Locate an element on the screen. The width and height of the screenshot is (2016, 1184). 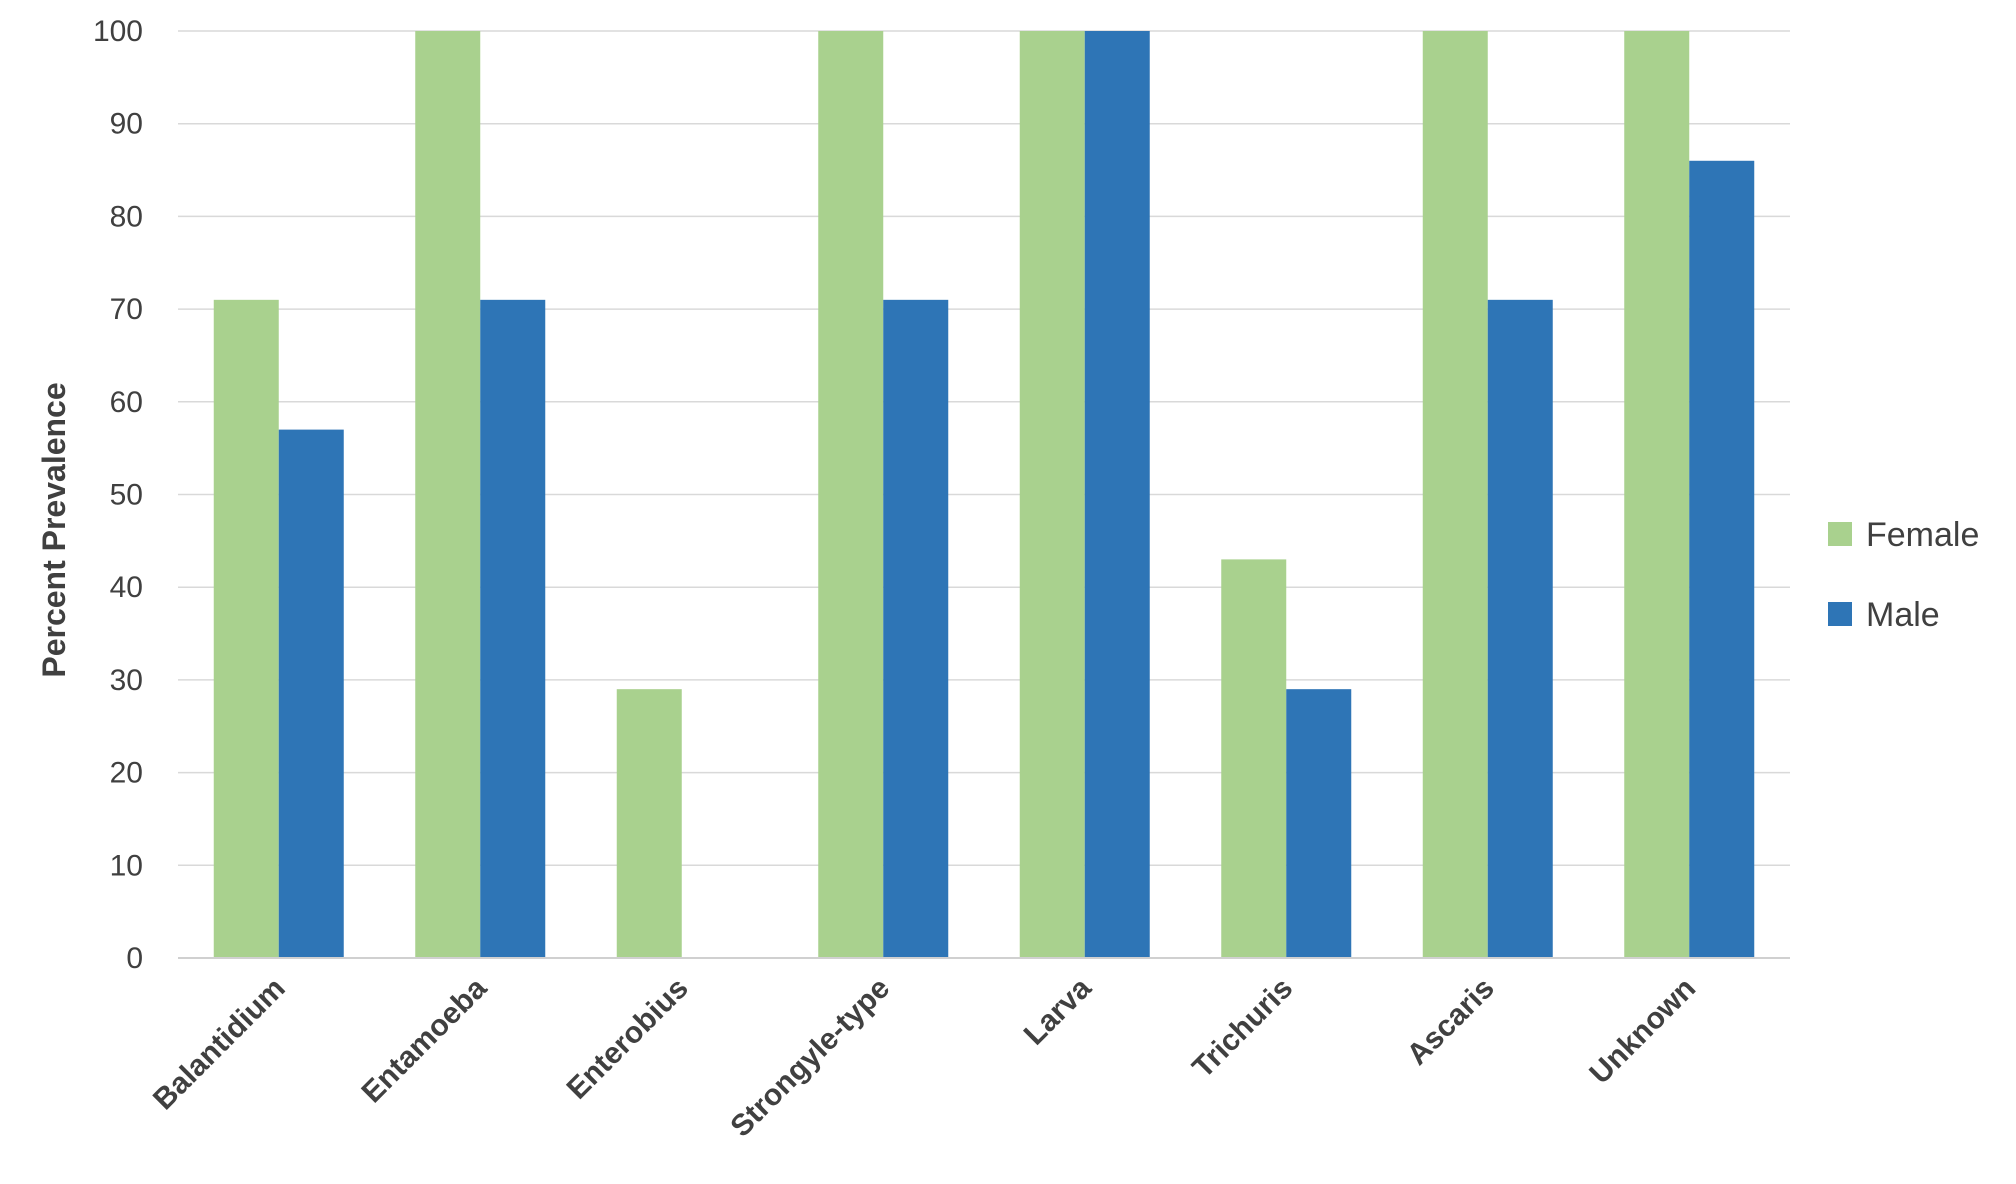
bar-female-strongyle-type is located at coordinates (851, 494).